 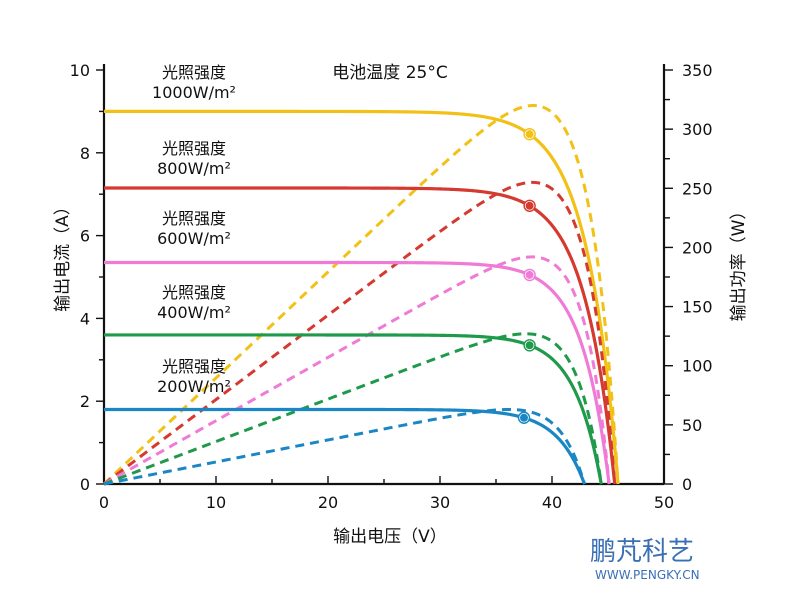 What do you see at coordinates (687, 484) in the screenshot?
I see `y-right-tick-label: 0` at bounding box center [687, 484].